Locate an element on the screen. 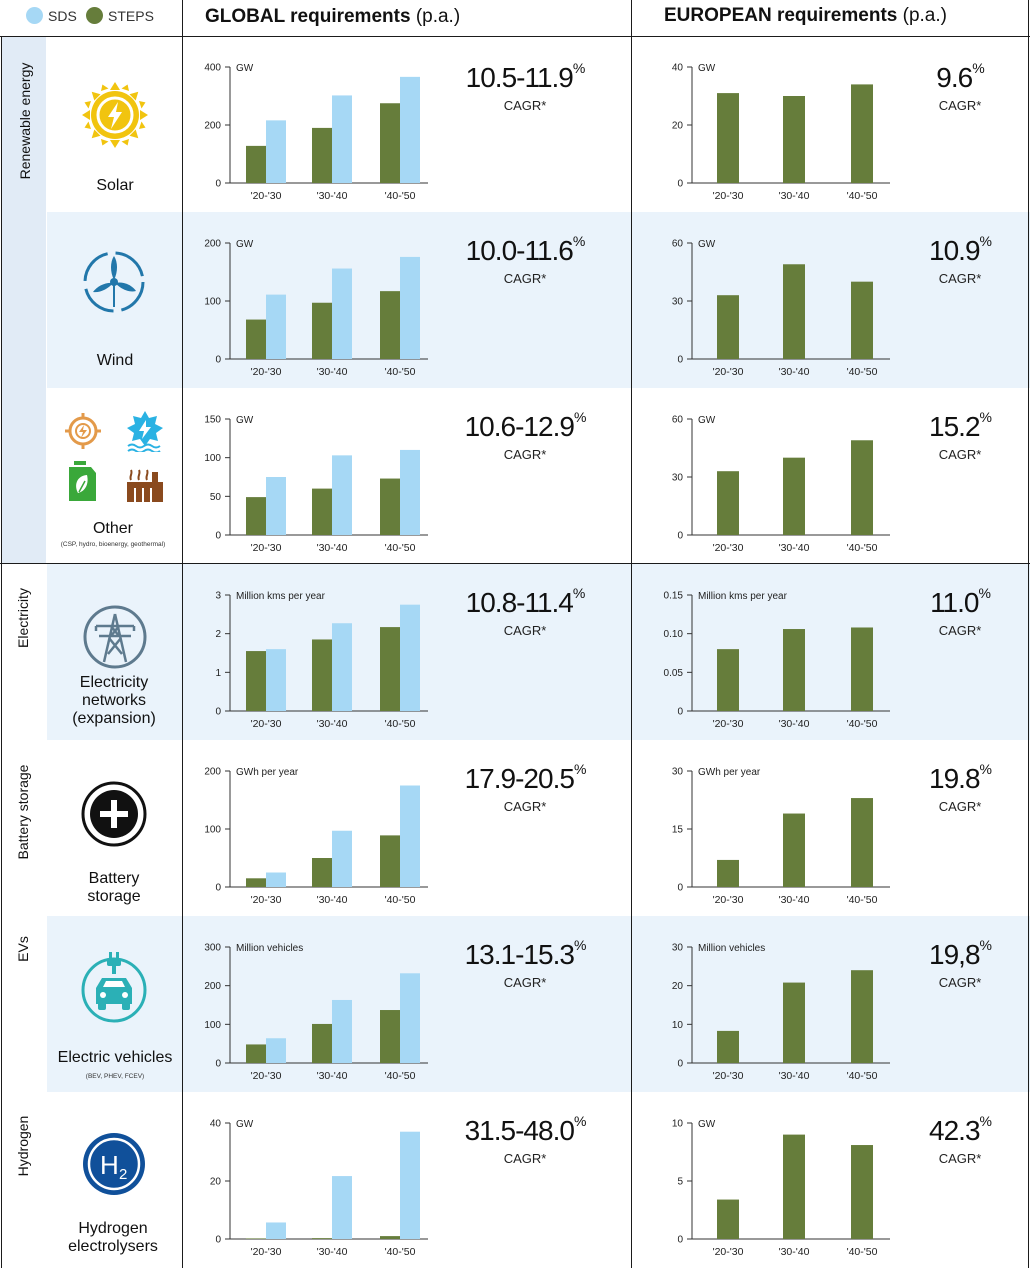 The image size is (1030, 1268). european-electricity-ytick-label: 0.15 is located at coordinates (674, 596).